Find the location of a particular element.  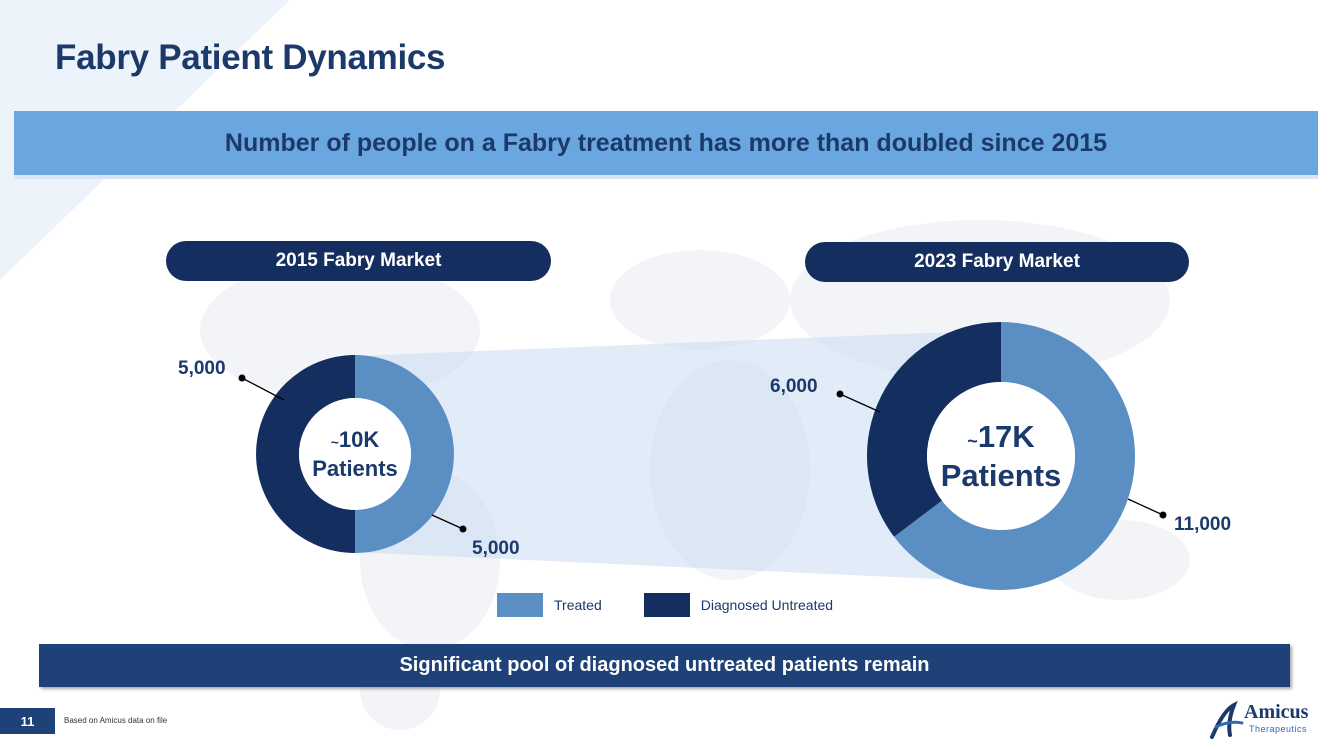

slice-2023-untreated is located at coordinates (934, 429).